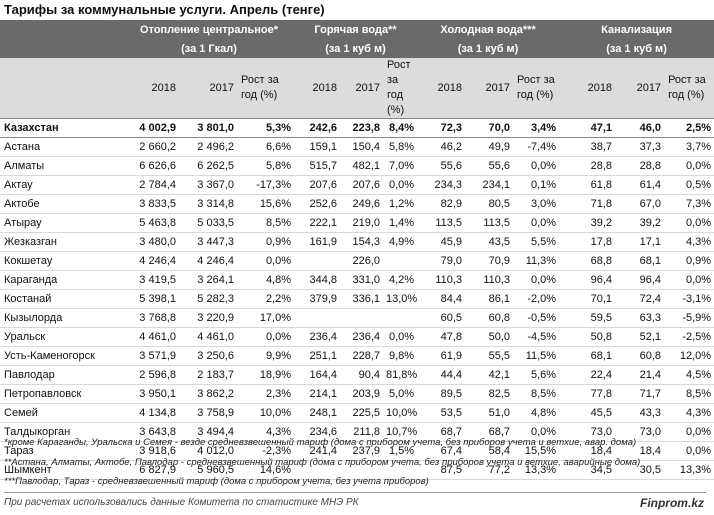 The width and height of the screenshot is (714, 515). I want to click on region-name: Кокшетау, so click(62, 261).